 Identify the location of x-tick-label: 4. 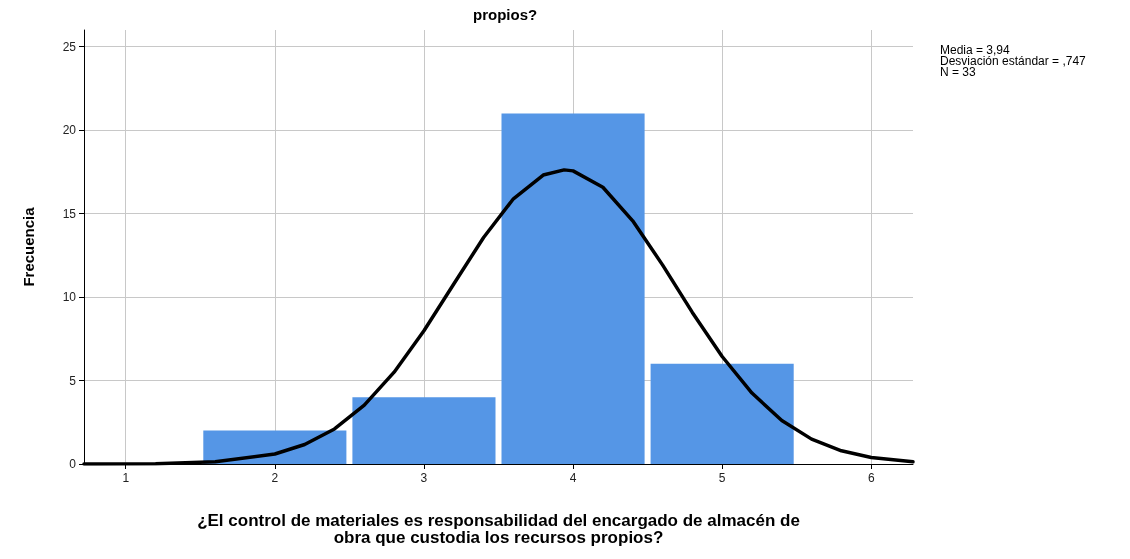
(573, 478).